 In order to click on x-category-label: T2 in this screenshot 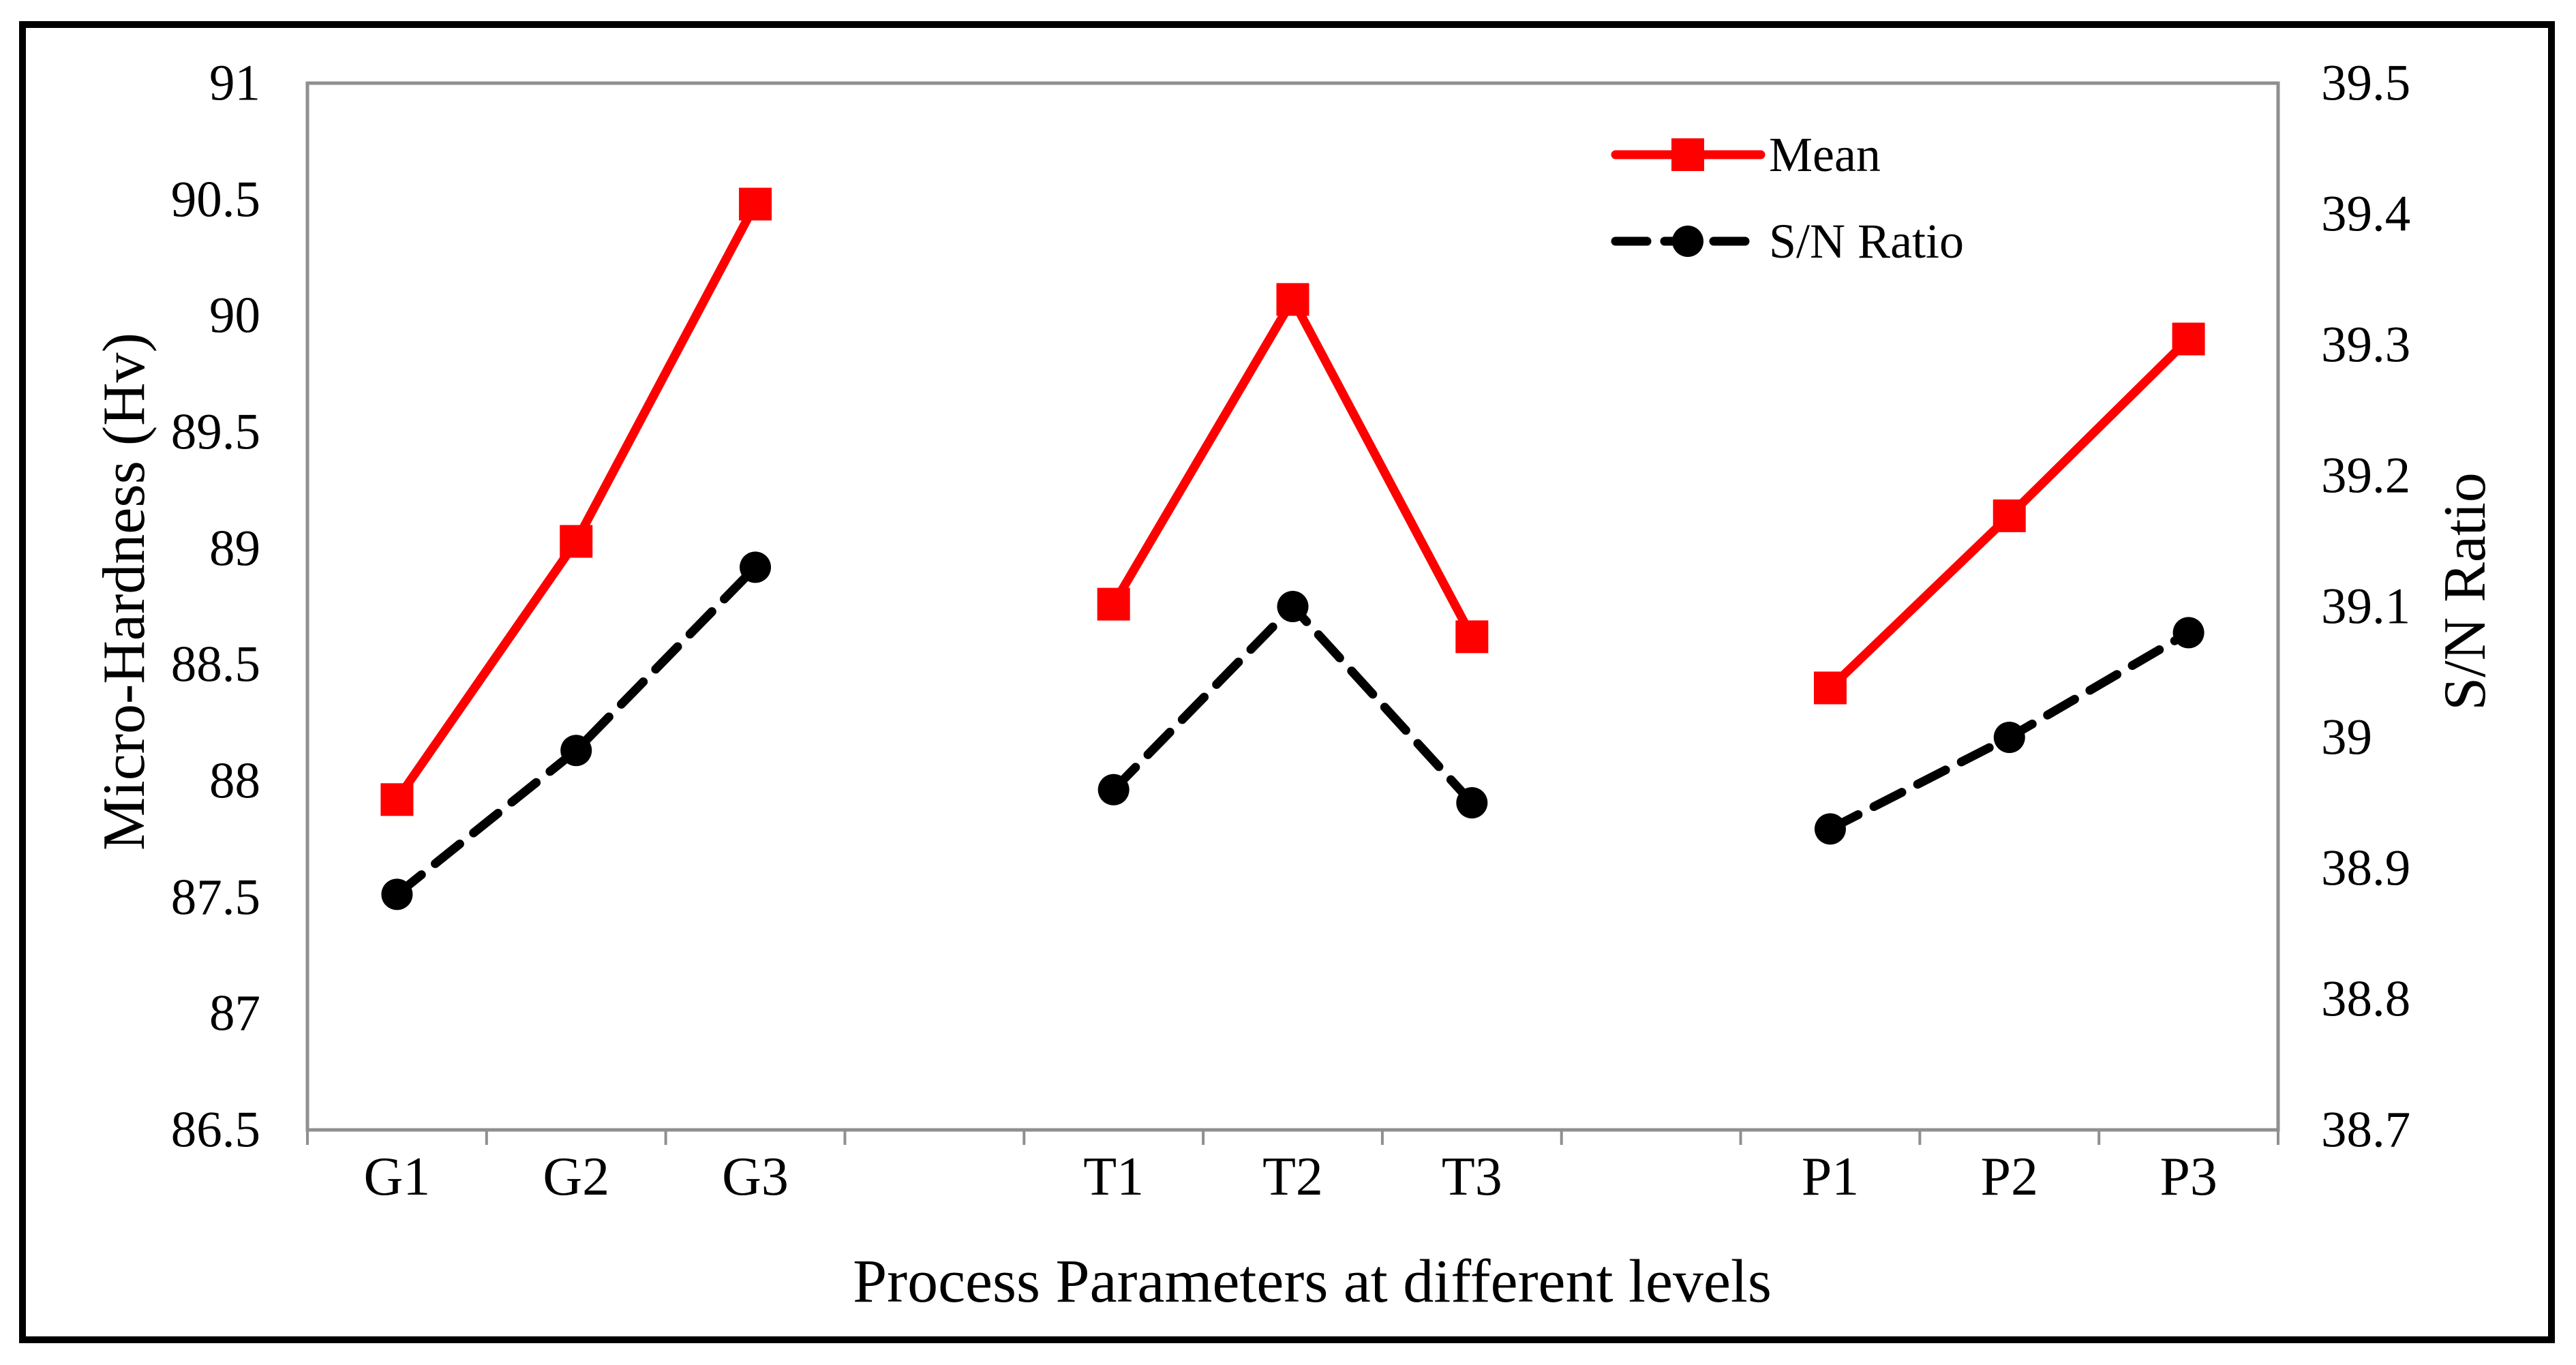, I will do `click(1292, 1177)`.